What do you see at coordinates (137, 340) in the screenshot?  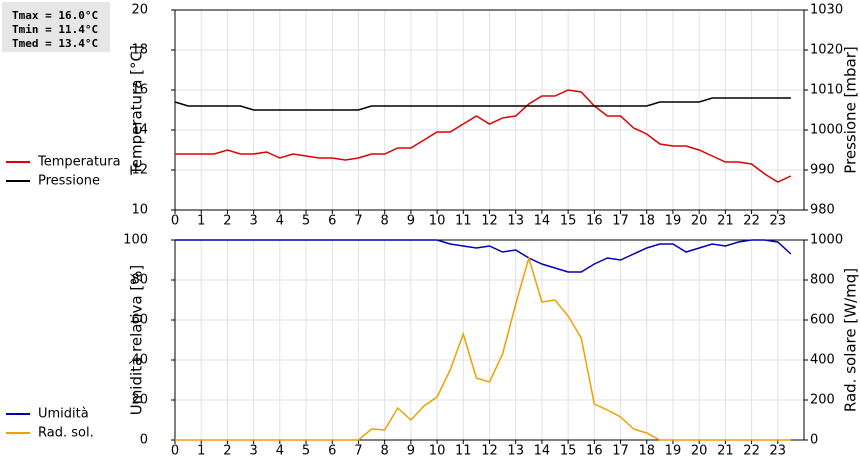 I see `y-axis-label: Umidità relativa [%]` at bounding box center [137, 340].